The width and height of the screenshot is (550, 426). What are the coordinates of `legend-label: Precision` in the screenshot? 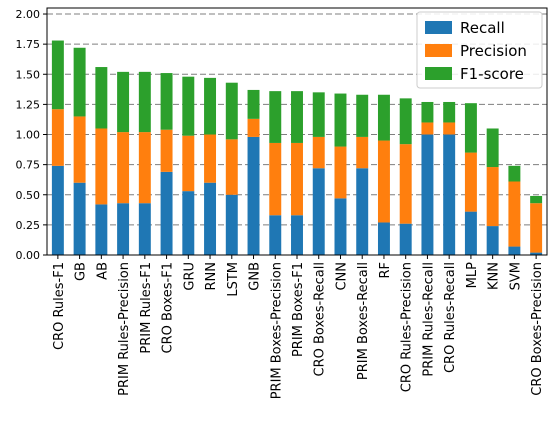 It's located at (493, 51).